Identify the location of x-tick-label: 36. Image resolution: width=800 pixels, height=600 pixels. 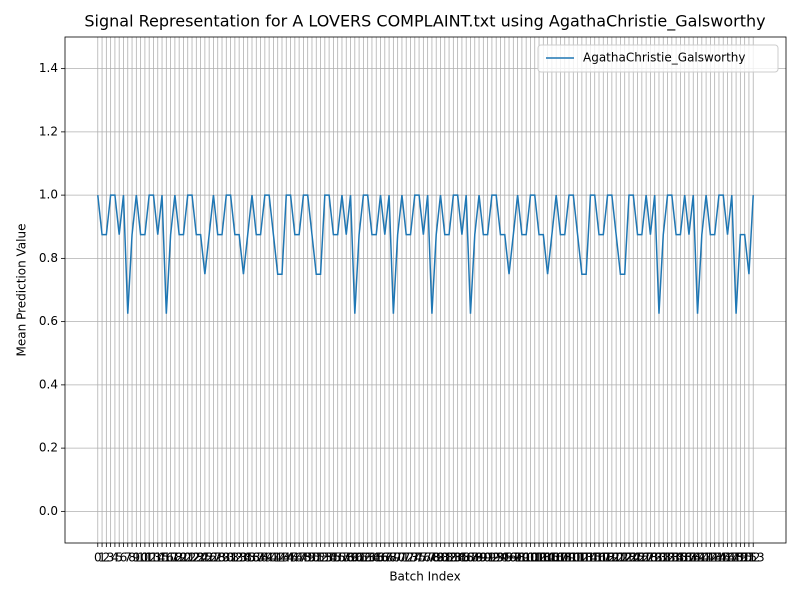
(251, 558).